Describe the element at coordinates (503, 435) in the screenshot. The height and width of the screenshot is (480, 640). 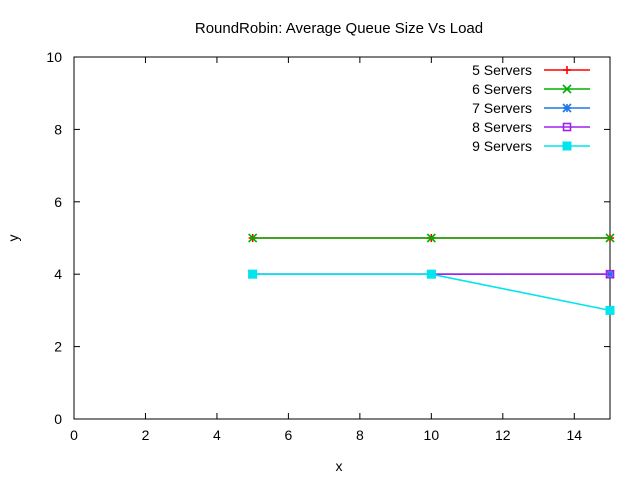
I see `x-tick-label: 12` at that location.